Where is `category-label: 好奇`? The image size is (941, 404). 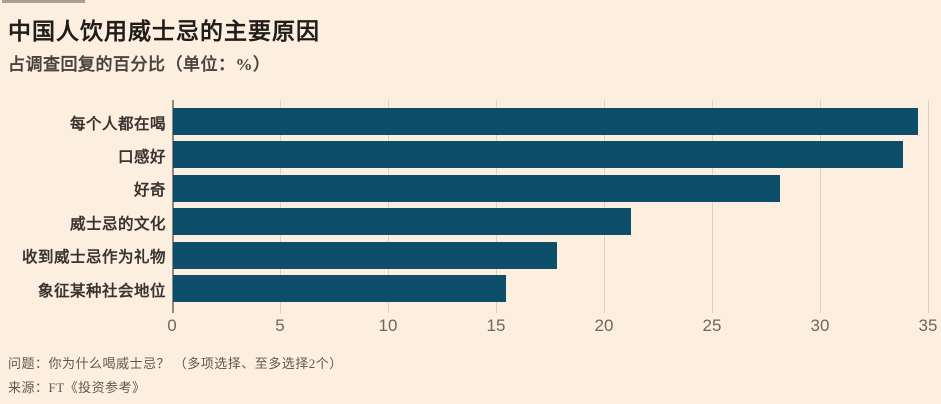
category-label: 好奇 is located at coordinates (149, 191).